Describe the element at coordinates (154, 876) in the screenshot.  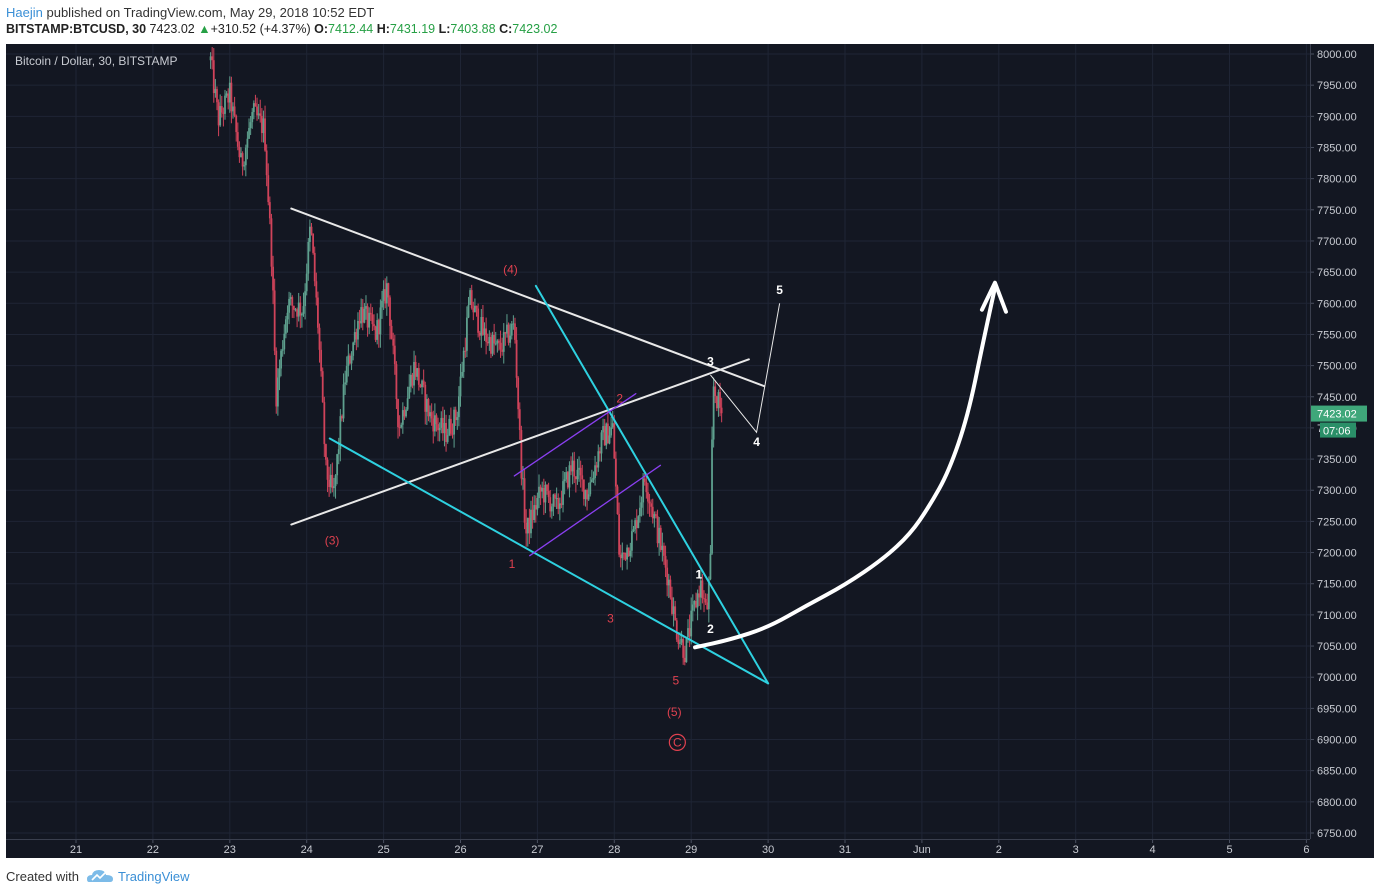
I see `tradingview-brand: TradingView` at that location.